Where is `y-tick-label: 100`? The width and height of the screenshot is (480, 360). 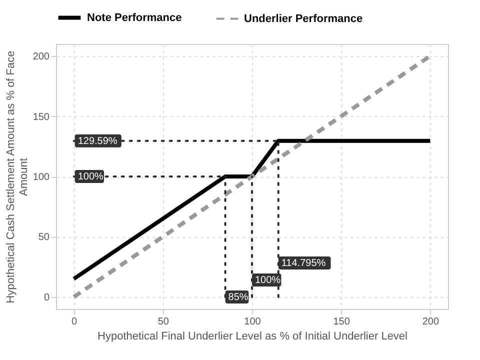
y-tick-label: 100 is located at coordinates (41, 177).